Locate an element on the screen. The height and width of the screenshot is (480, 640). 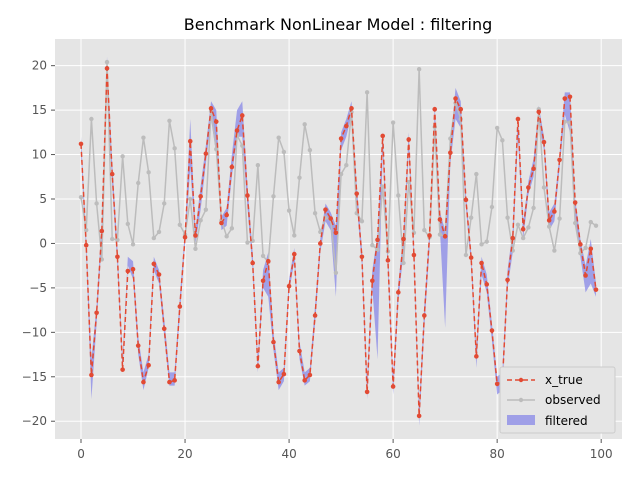
x-tick-label: 80 is located at coordinates (497, 454).